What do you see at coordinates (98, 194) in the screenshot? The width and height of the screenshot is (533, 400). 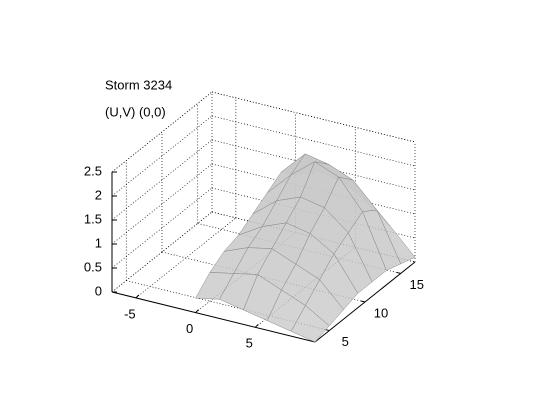 I see `z-tick-label: 2` at bounding box center [98, 194].